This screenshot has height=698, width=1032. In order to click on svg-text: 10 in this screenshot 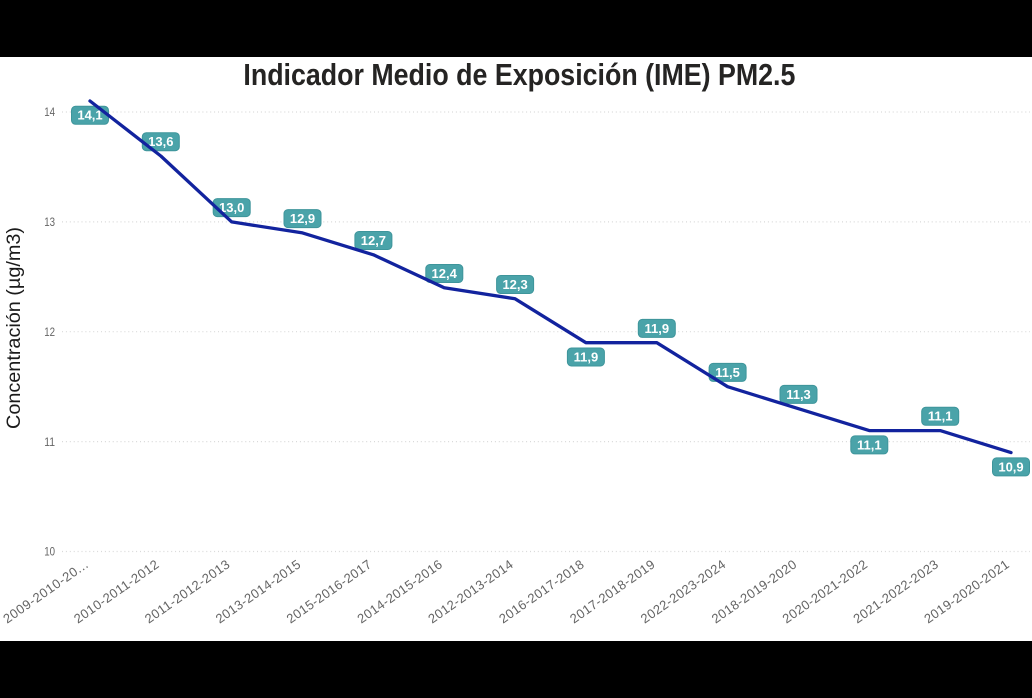, I will do `click(49, 552)`.